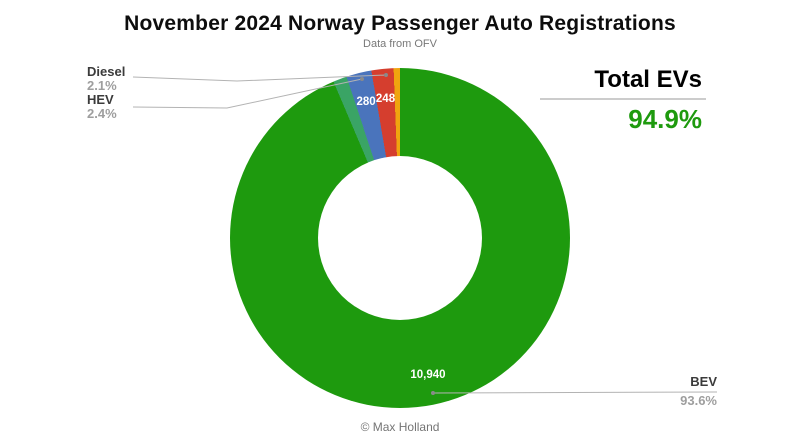 The image size is (800, 445). I want to click on callout-bev-name: BEV, so click(703, 381).